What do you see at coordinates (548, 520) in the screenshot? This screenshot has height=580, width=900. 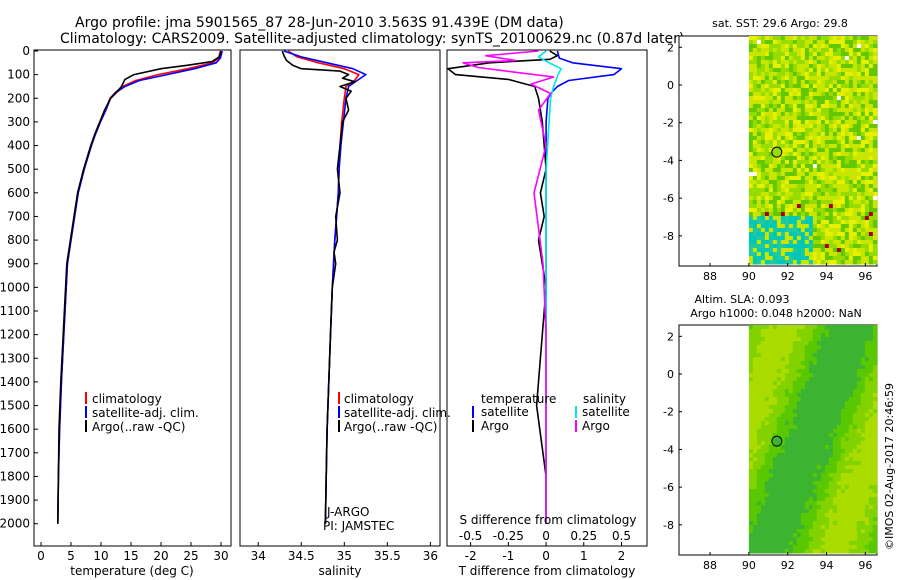 I see `difference-xlabel-top: S difference from climatology` at bounding box center [548, 520].